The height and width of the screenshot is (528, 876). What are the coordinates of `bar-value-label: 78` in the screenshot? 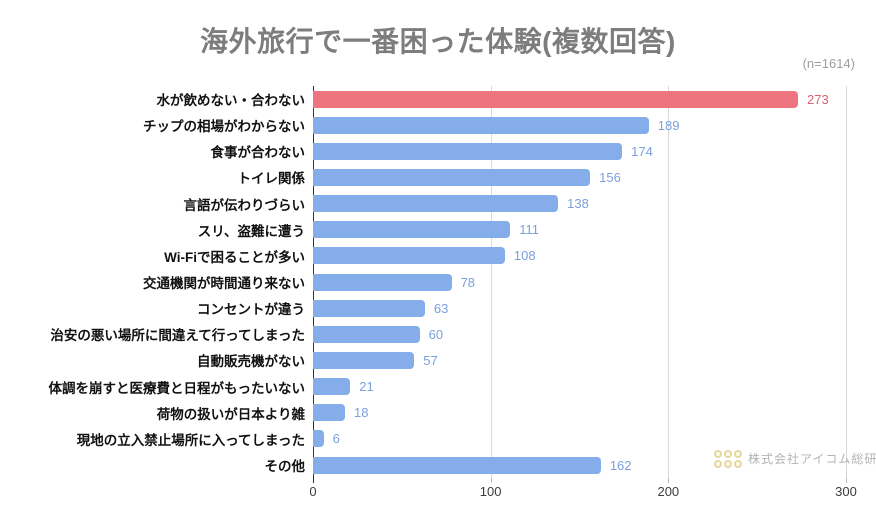 It's located at (468, 282).